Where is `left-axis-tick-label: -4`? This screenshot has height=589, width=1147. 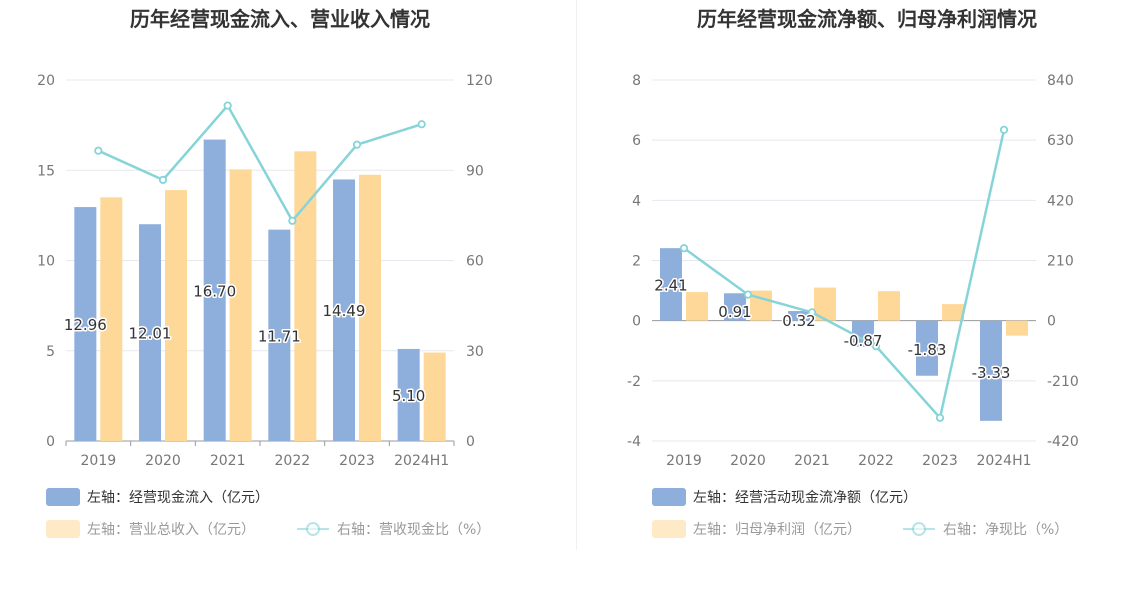
left-axis-tick-label: -4 is located at coordinates (634, 442).